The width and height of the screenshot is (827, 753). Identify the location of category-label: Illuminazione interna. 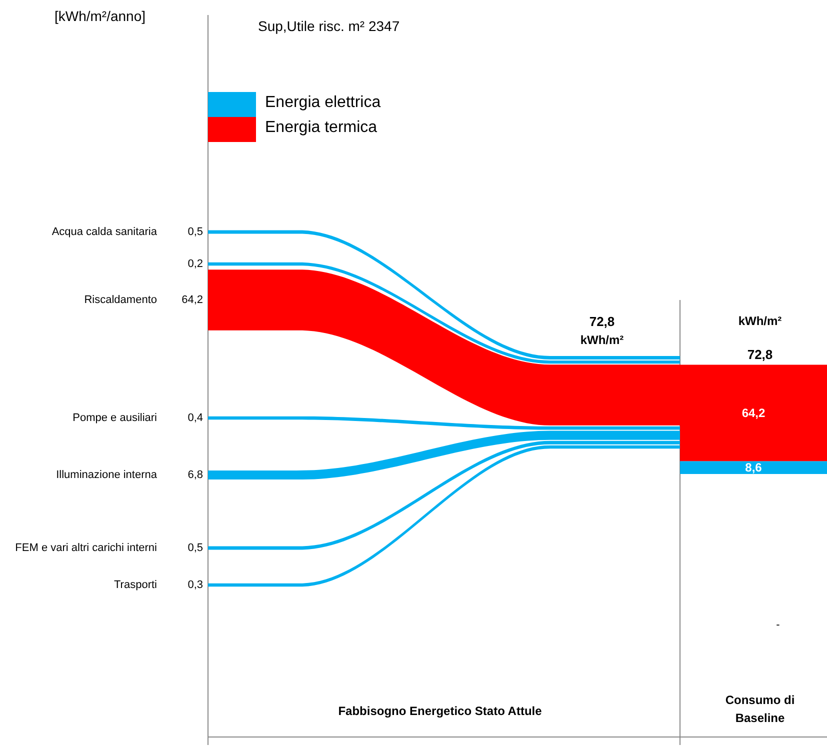
(107, 475).